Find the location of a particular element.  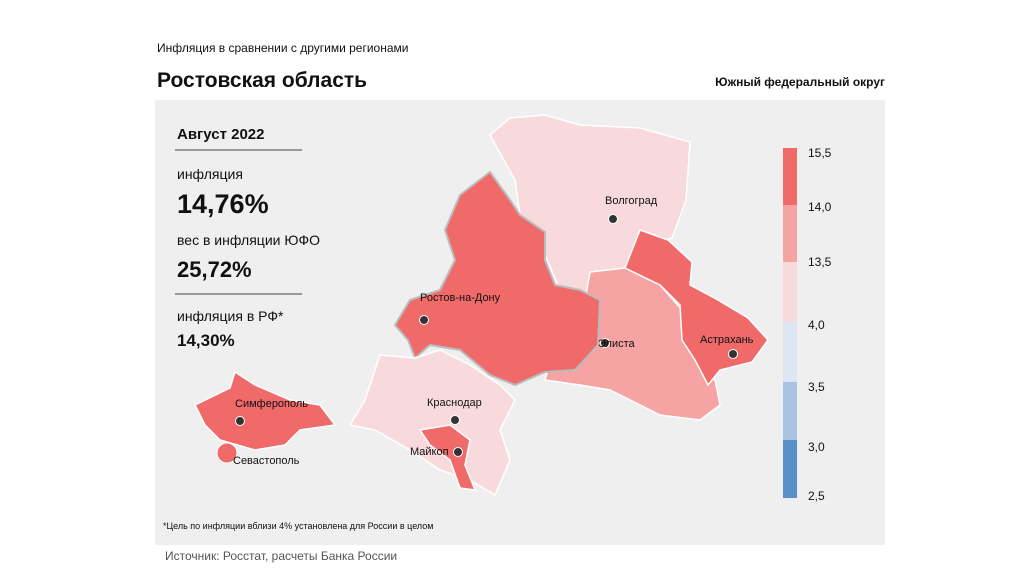

inflation-label: инфляция is located at coordinates (210, 174).